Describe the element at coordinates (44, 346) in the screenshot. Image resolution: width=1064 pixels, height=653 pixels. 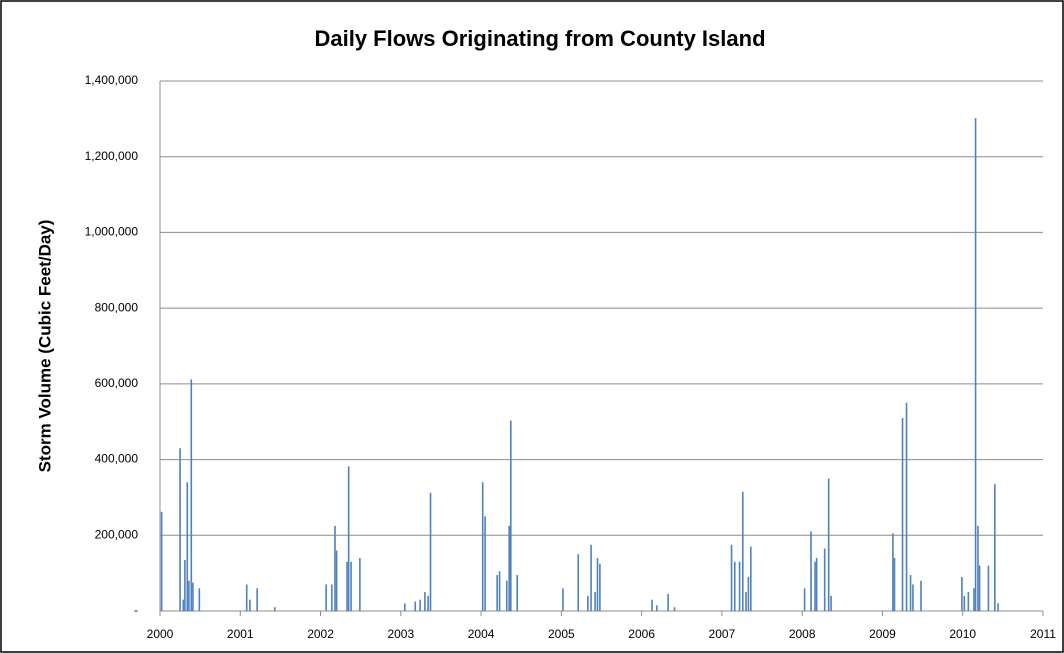
I see `y-axis-label: Storm Volume (Cubic Feet/Day)` at that location.